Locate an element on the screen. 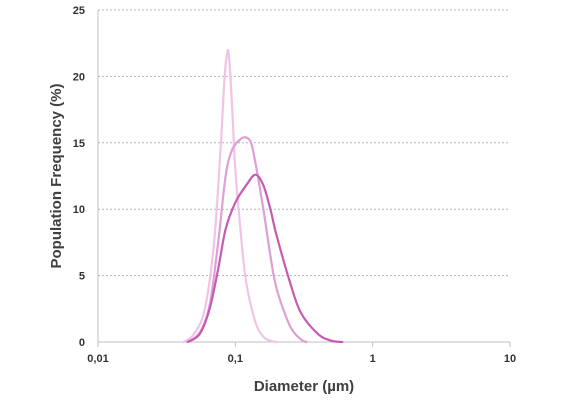  y-tick-label: 15 is located at coordinates (79, 144).